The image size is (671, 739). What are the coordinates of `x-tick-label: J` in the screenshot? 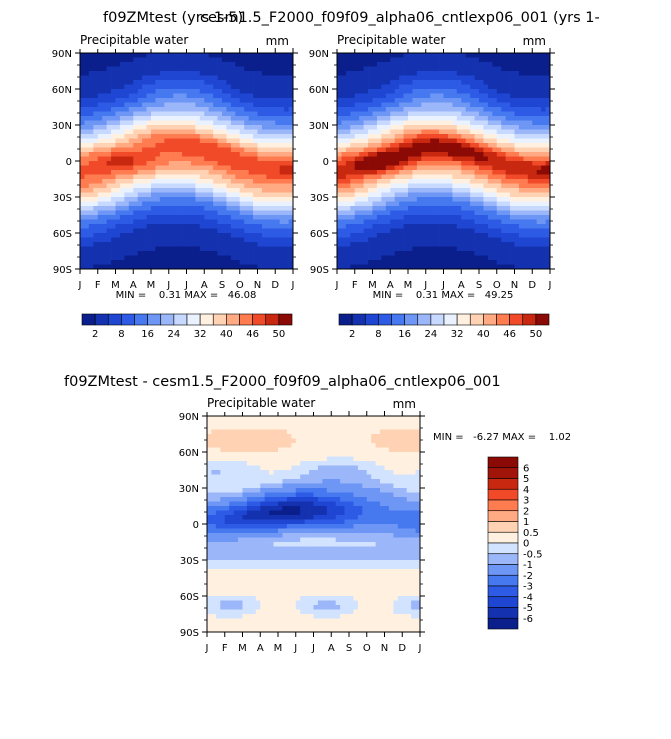 It's located at (293, 285).